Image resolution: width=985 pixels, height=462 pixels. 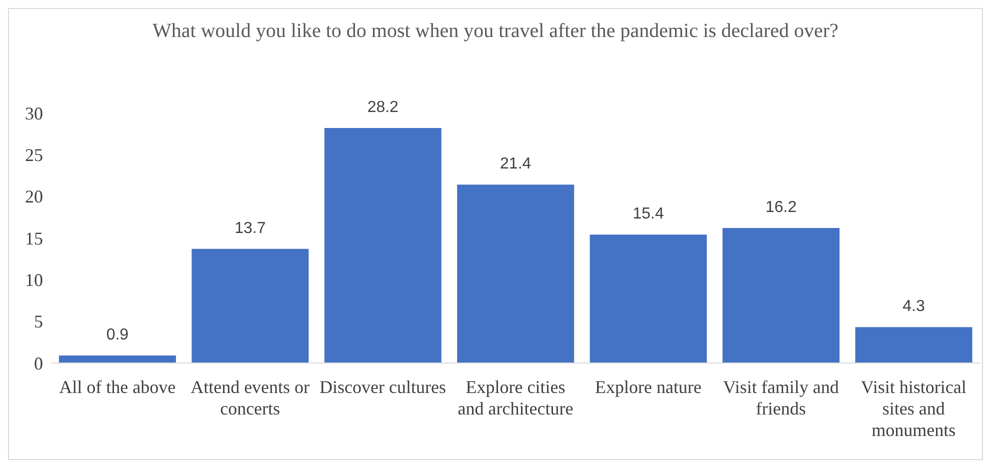 I want to click on y-tick-label: 10, so click(x=34, y=280).